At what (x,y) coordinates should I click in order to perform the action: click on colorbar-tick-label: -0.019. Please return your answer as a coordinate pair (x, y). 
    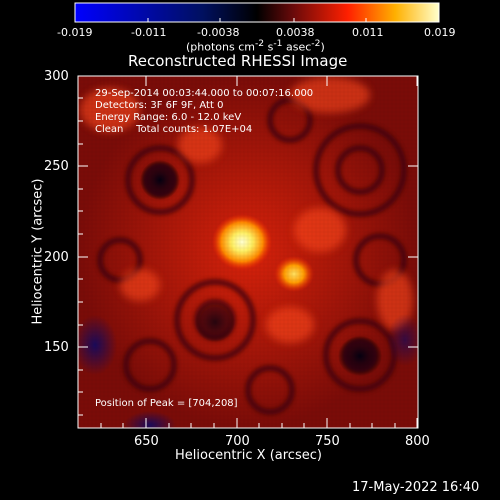
    Looking at the image, I should click on (75, 32).